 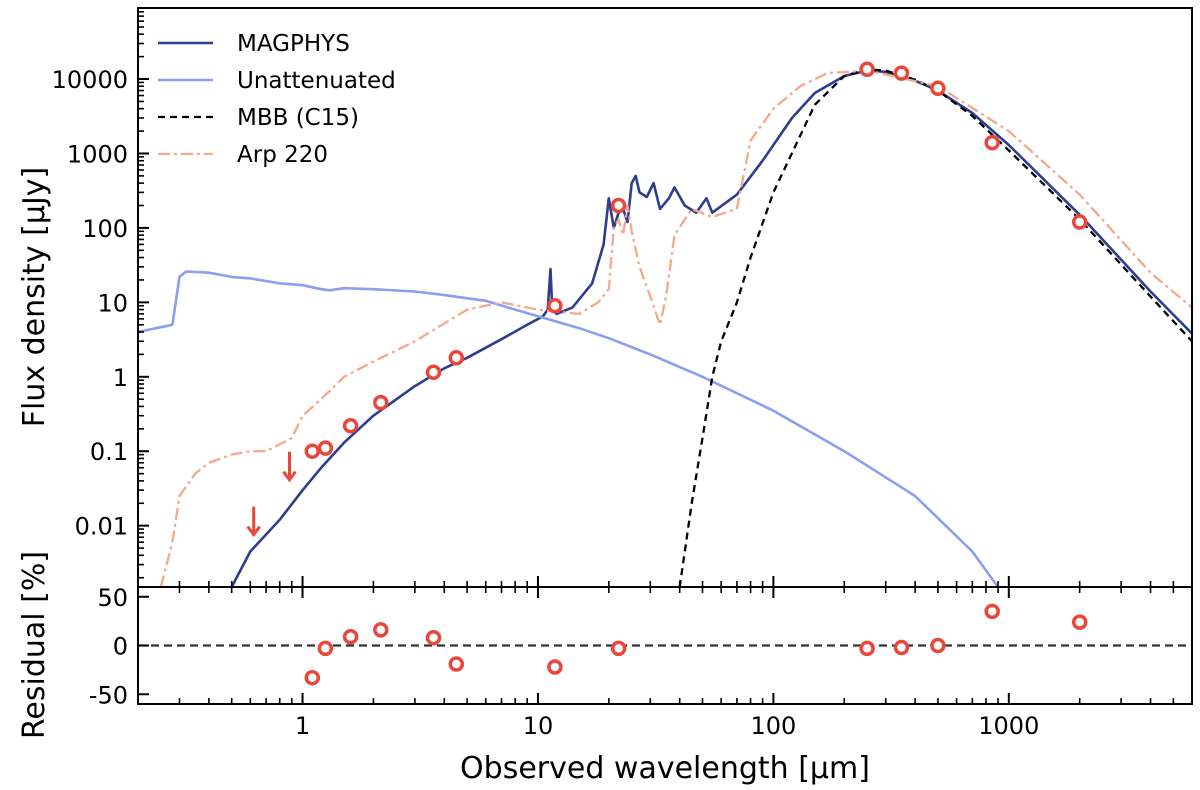 What do you see at coordinates (696, 644) in the screenshot?
I see `residual-points` at bounding box center [696, 644].